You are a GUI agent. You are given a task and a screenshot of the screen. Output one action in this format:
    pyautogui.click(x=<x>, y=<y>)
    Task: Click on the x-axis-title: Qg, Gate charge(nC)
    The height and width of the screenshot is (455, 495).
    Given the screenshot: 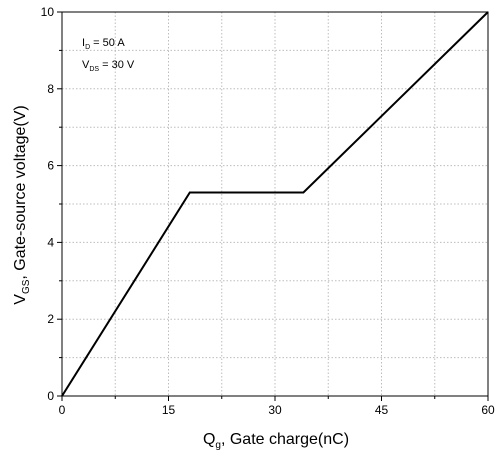 What is the action you would take?
    pyautogui.click(x=276, y=441)
    